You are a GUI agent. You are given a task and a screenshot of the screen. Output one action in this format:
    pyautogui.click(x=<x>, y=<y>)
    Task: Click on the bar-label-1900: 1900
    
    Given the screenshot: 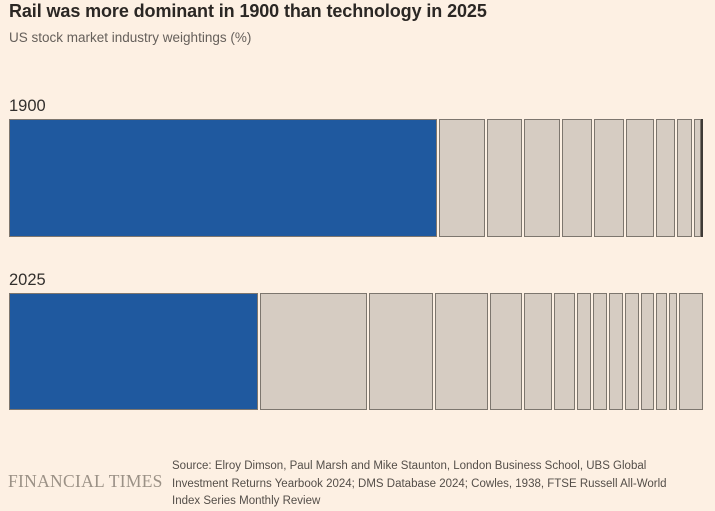 What is the action you would take?
    pyautogui.click(x=27, y=106)
    